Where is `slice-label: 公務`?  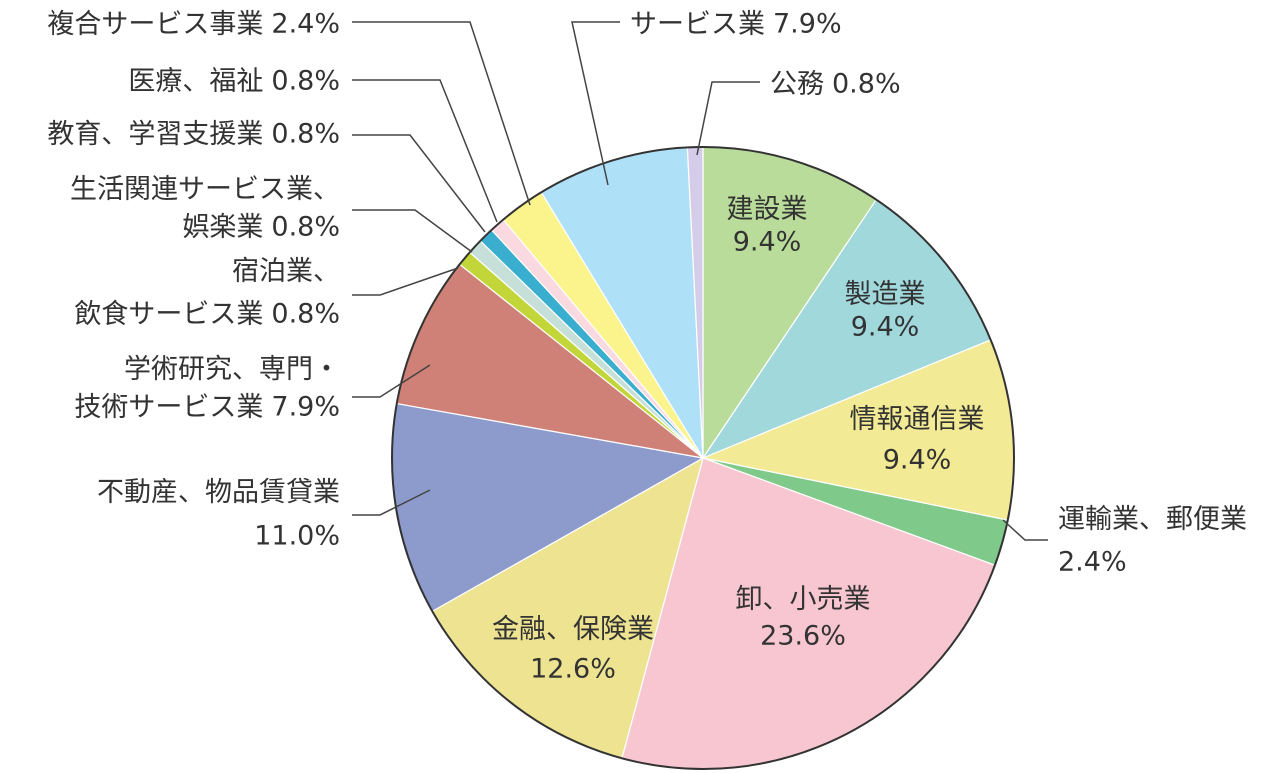 slice-label: 公務 is located at coordinates (797, 84).